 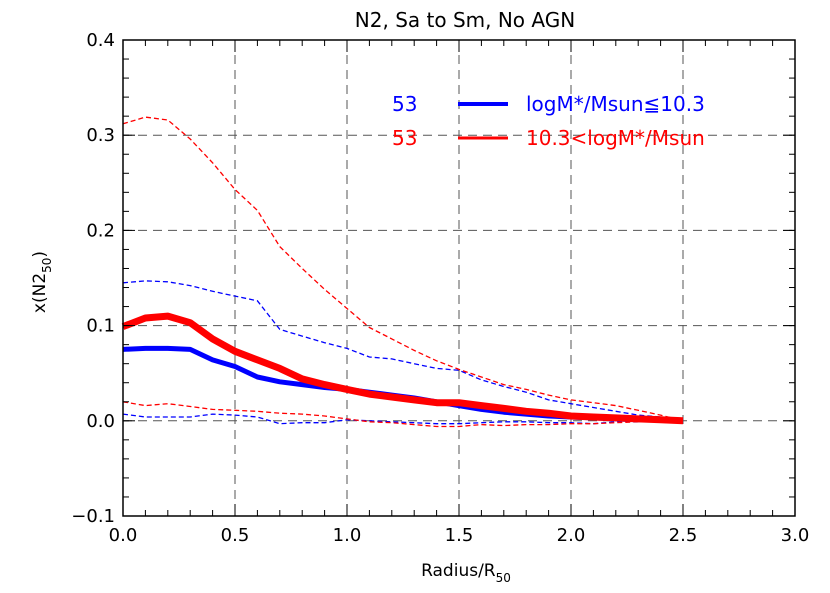 What do you see at coordinates (465, 20) in the screenshot?
I see `chart-title: N2, Sa to Sm, No AGN` at bounding box center [465, 20].